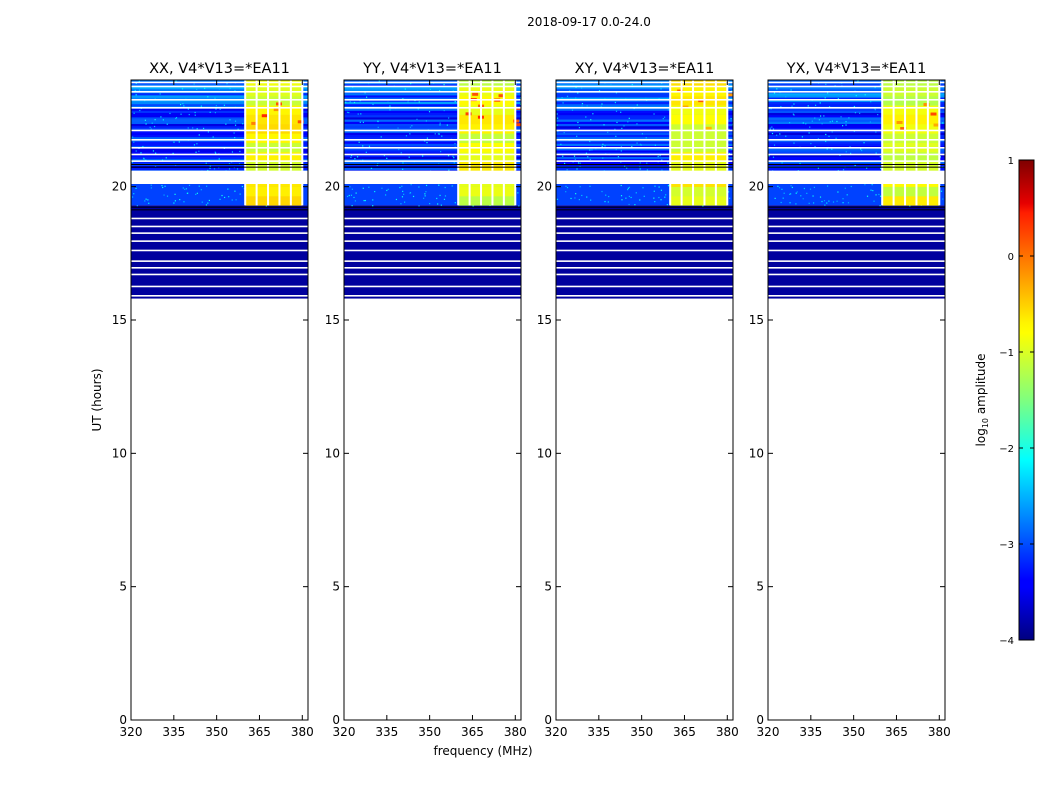 The height and width of the screenshot is (800, 1050). What do you see at coordinates (264, 116) in the screenshot?
I see `rfi-peak` at bounding box center [264, 116].